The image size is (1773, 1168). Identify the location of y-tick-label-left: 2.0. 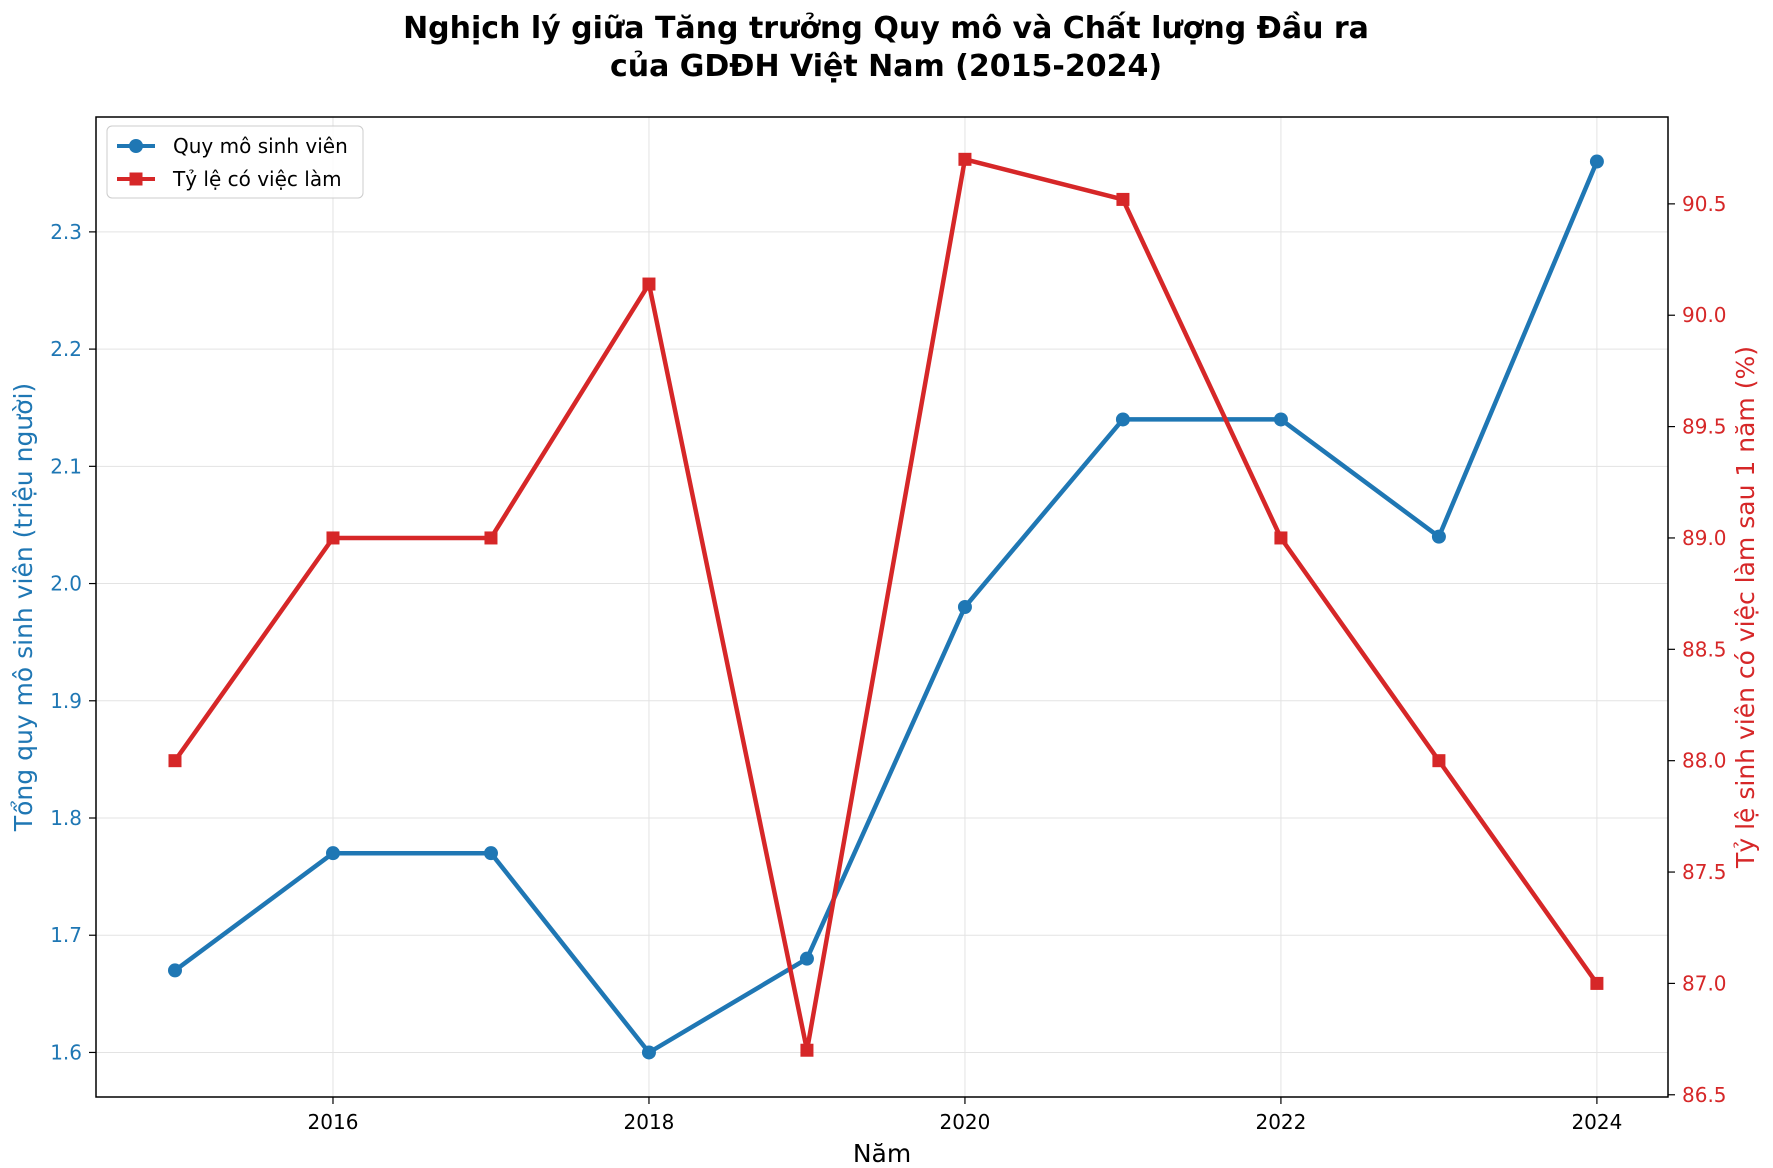
(66, 584).